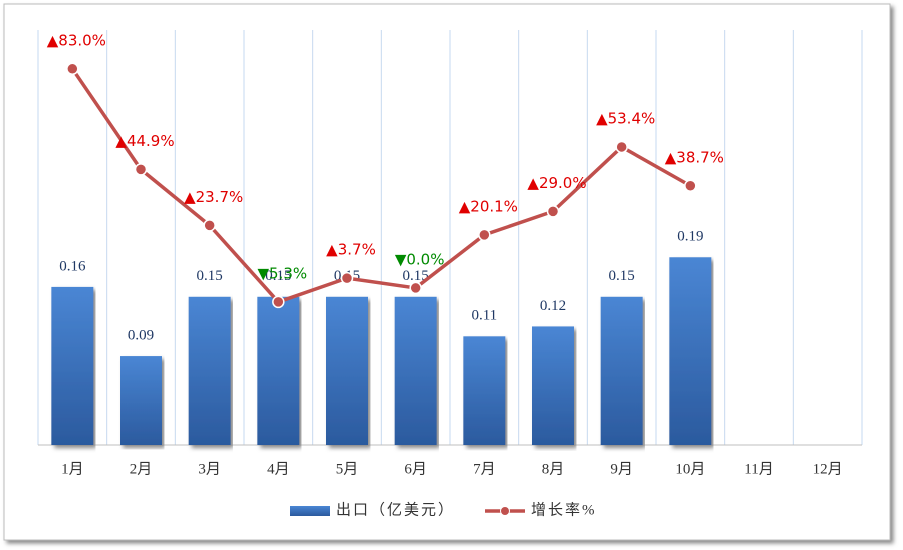  Describe the element at coordinates (690, 469) in the screenshot. I see `x-tick-label: 10月` at that location.